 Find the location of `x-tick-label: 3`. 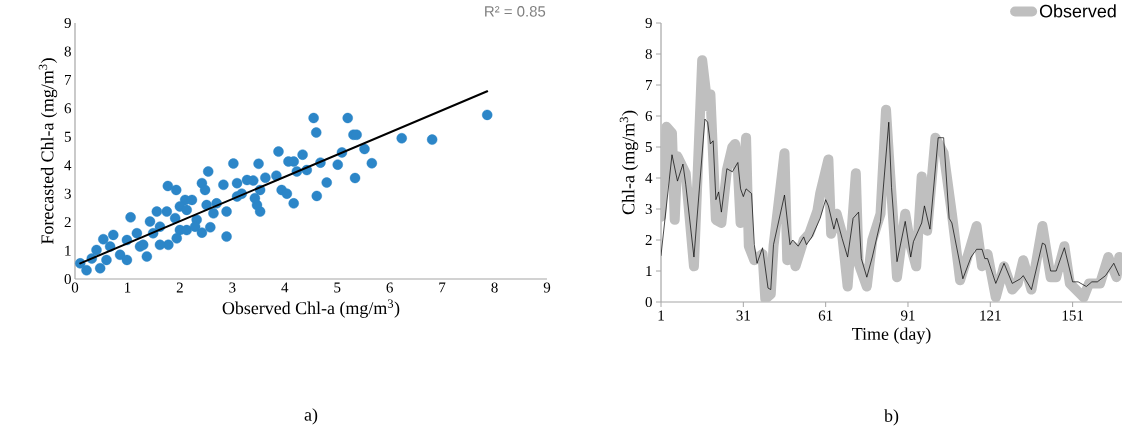

x-tick-label: 3 is located at coordinates (232, 287).